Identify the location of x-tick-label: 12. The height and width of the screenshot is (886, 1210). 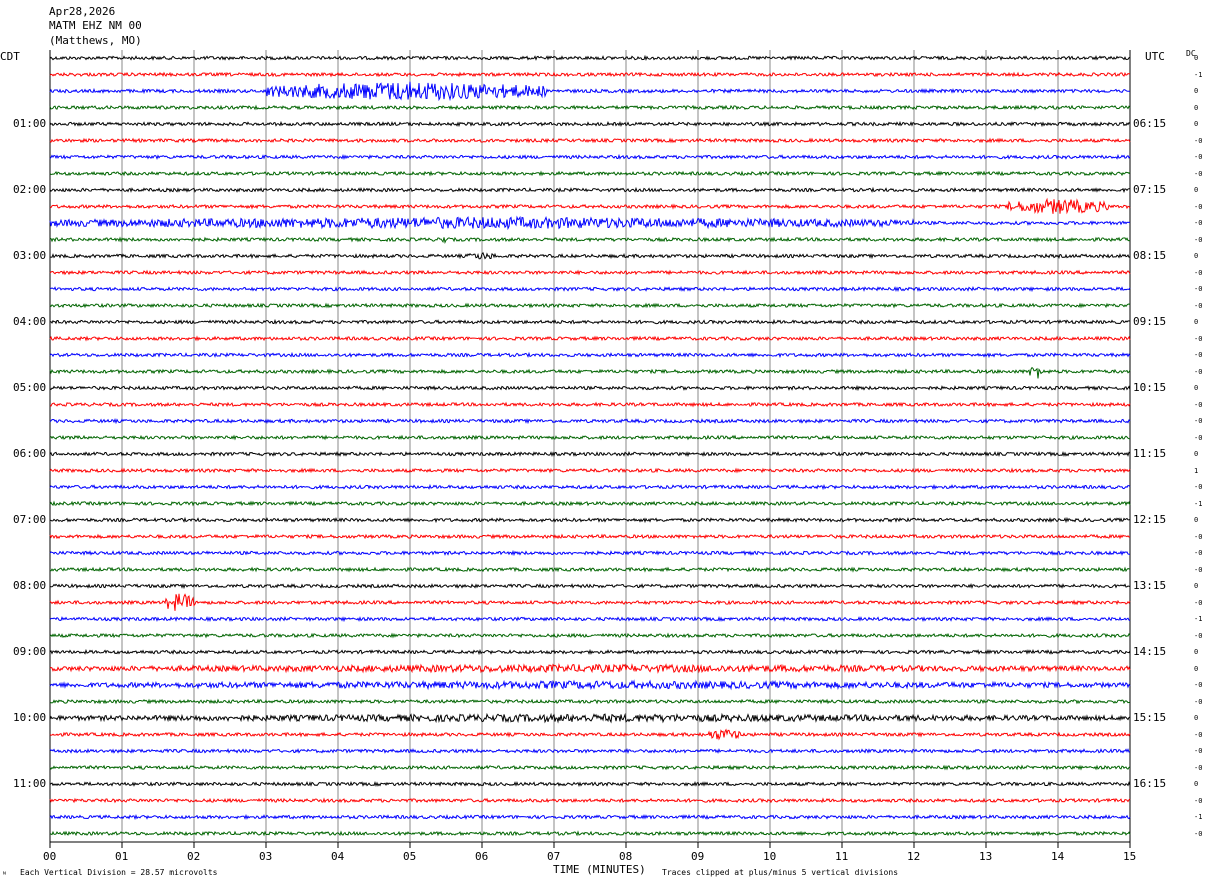
(914, 856).